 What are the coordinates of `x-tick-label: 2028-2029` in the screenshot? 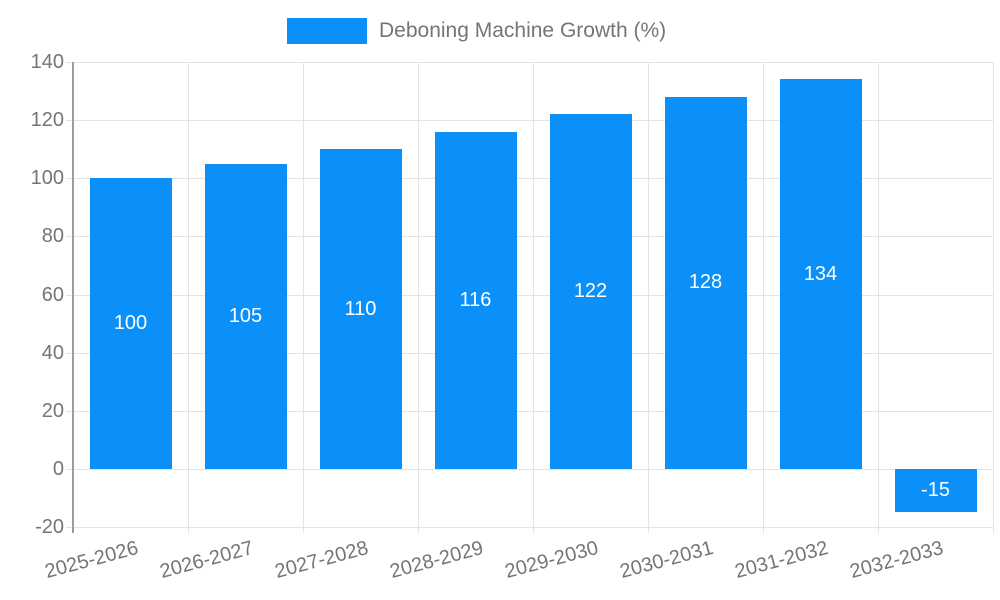 It's located at (436, 560).